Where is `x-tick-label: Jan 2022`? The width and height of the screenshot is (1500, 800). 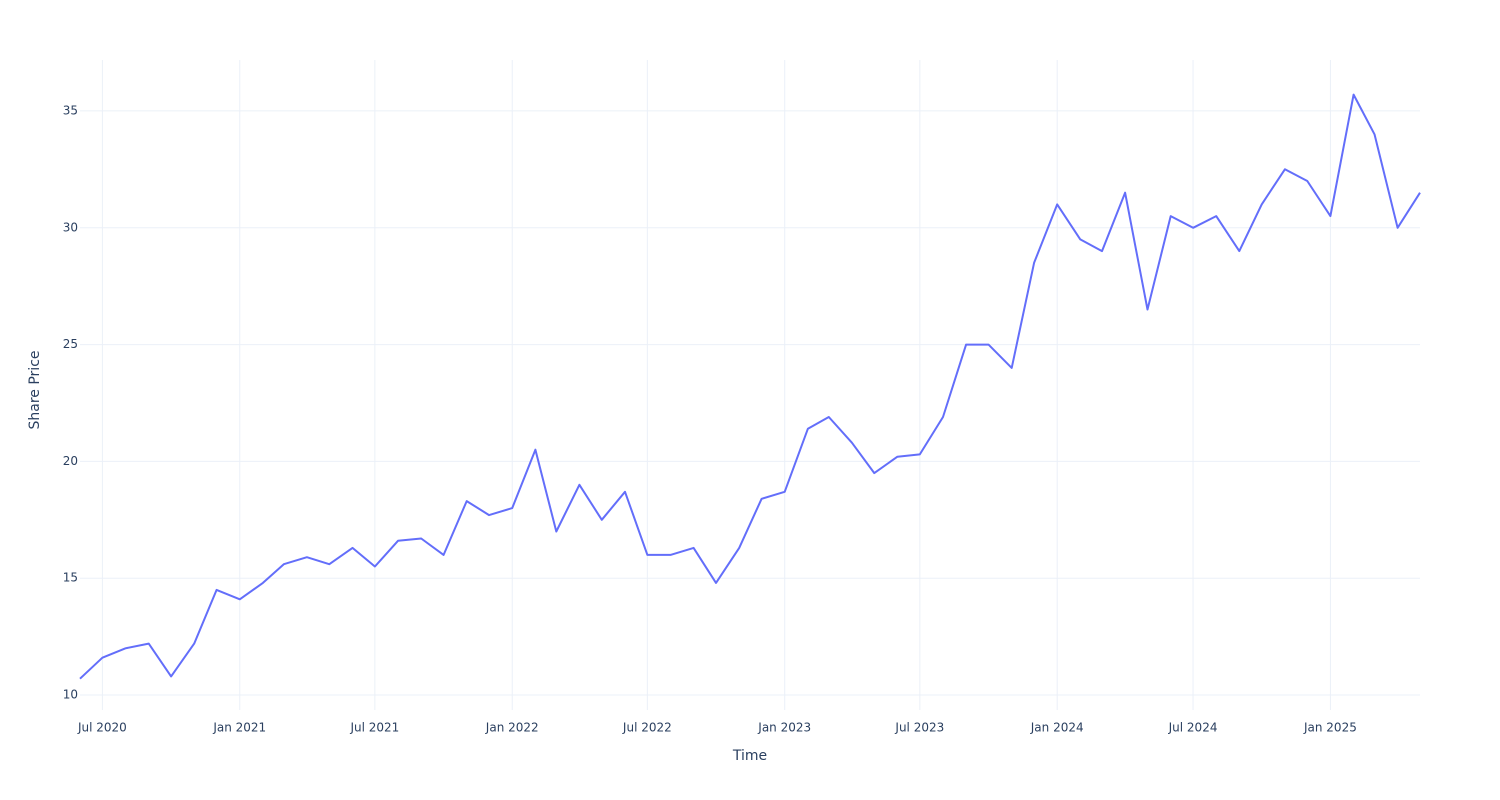 x-tick-label: Jan 2022 is located at coordinates (512, 728).